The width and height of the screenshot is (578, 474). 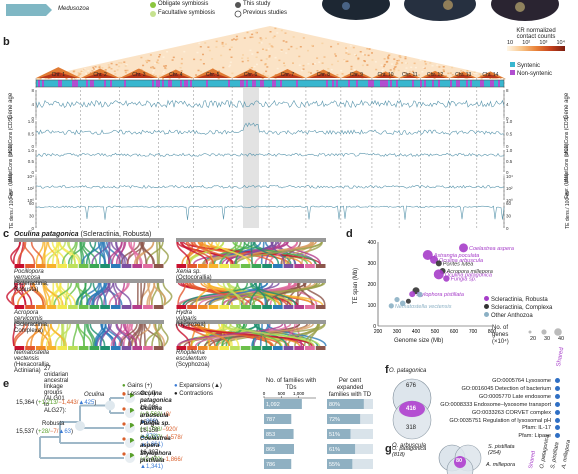 I want to click on venn-f-value-mid: 416, so click(x=411, y=409).